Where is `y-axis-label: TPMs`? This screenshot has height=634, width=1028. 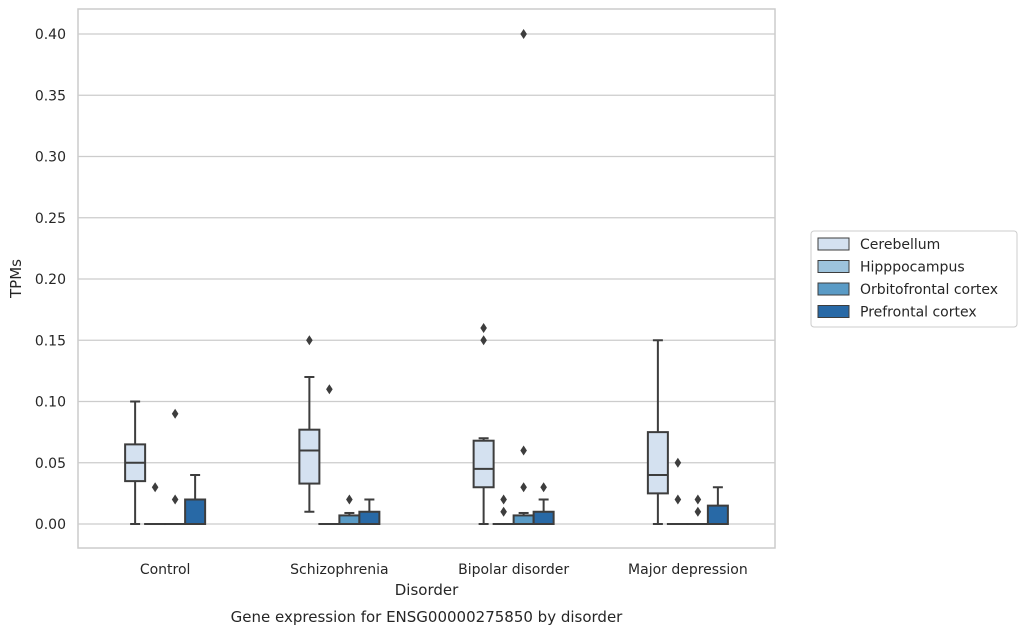
y-axis-label: TPMs is located at coordinates (16, 279).